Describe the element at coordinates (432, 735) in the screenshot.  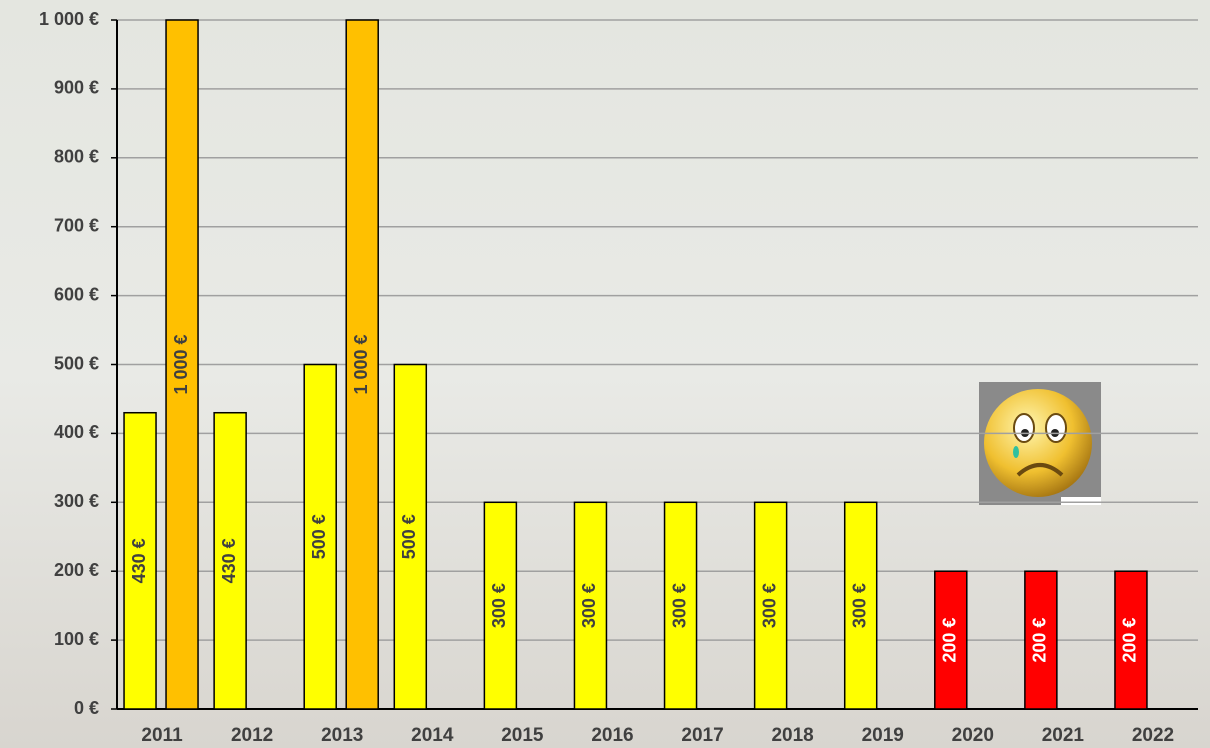
I see `x-tick-label: 2014` at that location.